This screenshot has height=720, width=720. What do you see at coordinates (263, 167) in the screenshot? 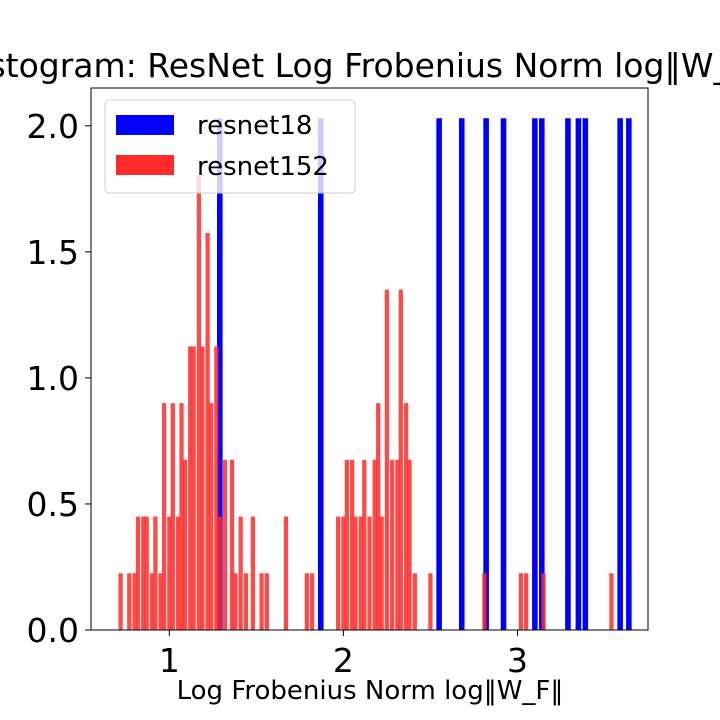
I see `legend-label-resnet152: resnet152` at bounding box center [263, 167].